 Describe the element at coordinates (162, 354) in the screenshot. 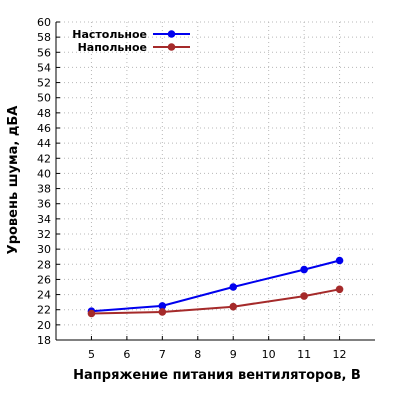

I see `x-tick-label: 7` at that location.